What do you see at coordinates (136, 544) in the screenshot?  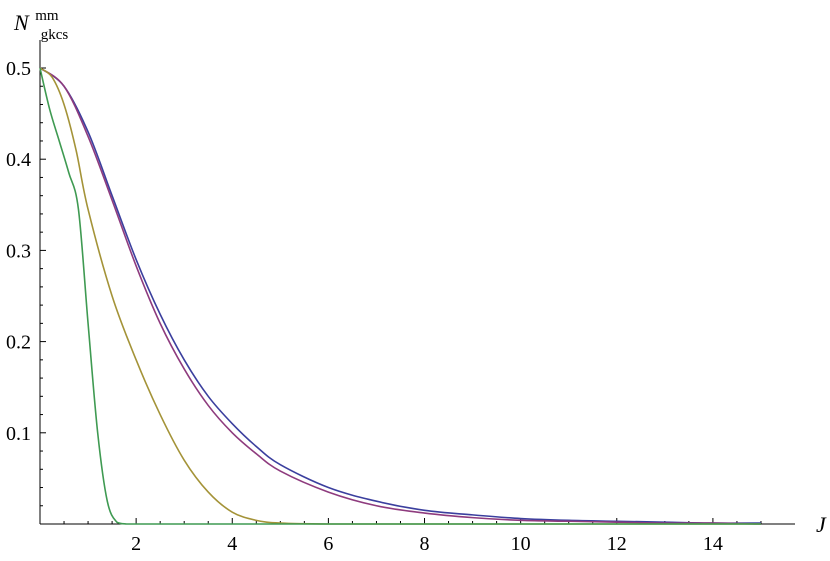 I see `x-tick-label: 2` at bounding box center [136, 544].